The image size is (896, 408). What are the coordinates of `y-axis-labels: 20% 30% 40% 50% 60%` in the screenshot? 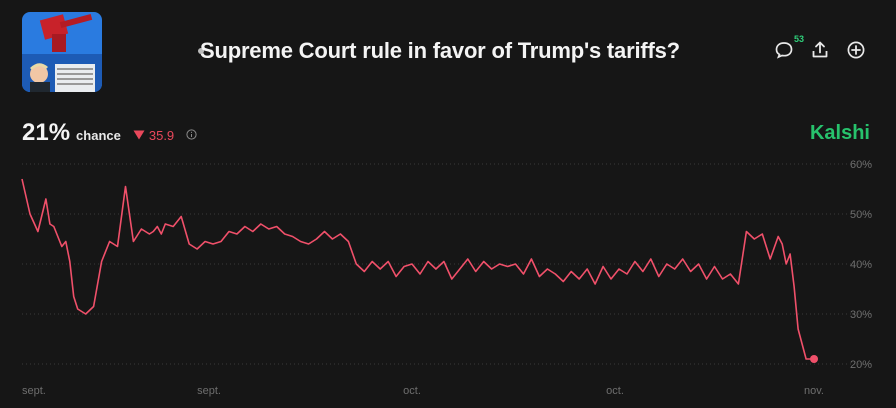 It's located at (861, 265).